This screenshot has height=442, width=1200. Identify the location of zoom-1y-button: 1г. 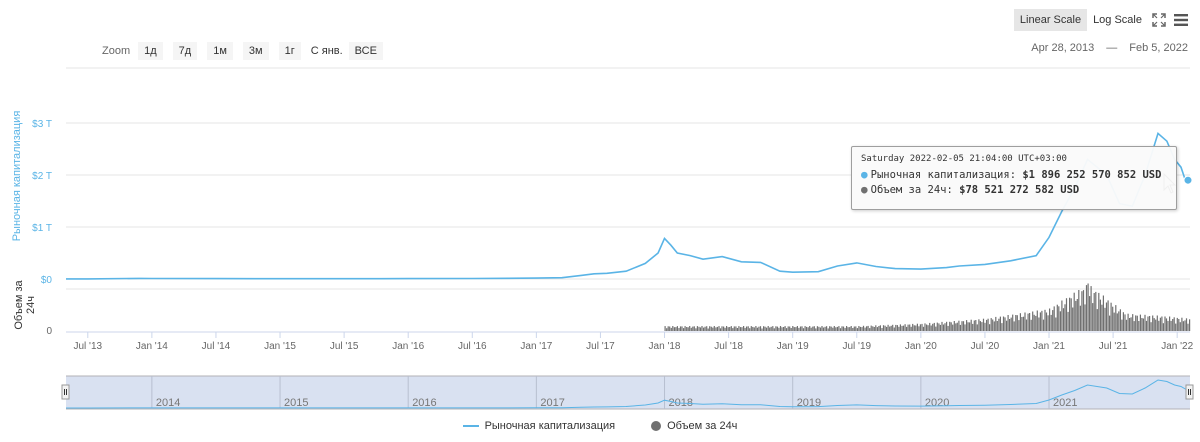
(289, 51).